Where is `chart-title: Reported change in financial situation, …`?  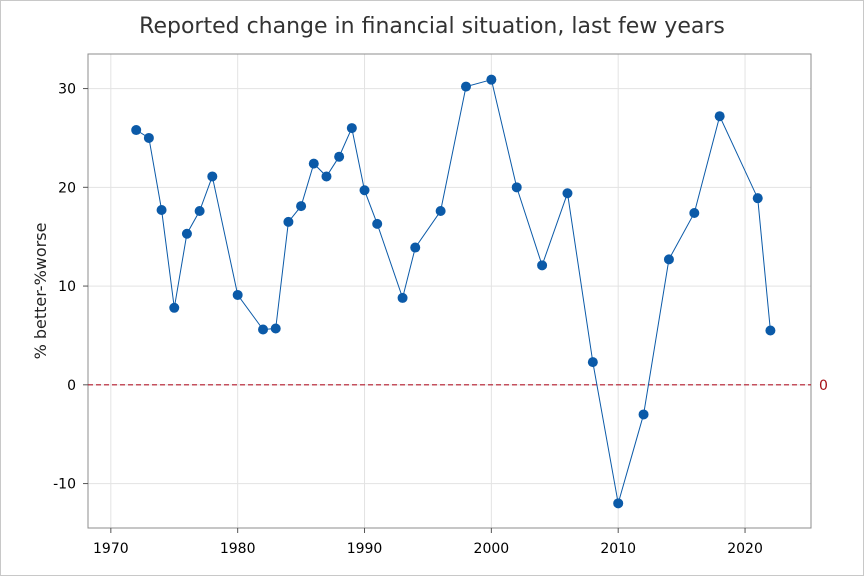
chart-title: Reported change in financial situation, … is located at coordinates (432, 26).